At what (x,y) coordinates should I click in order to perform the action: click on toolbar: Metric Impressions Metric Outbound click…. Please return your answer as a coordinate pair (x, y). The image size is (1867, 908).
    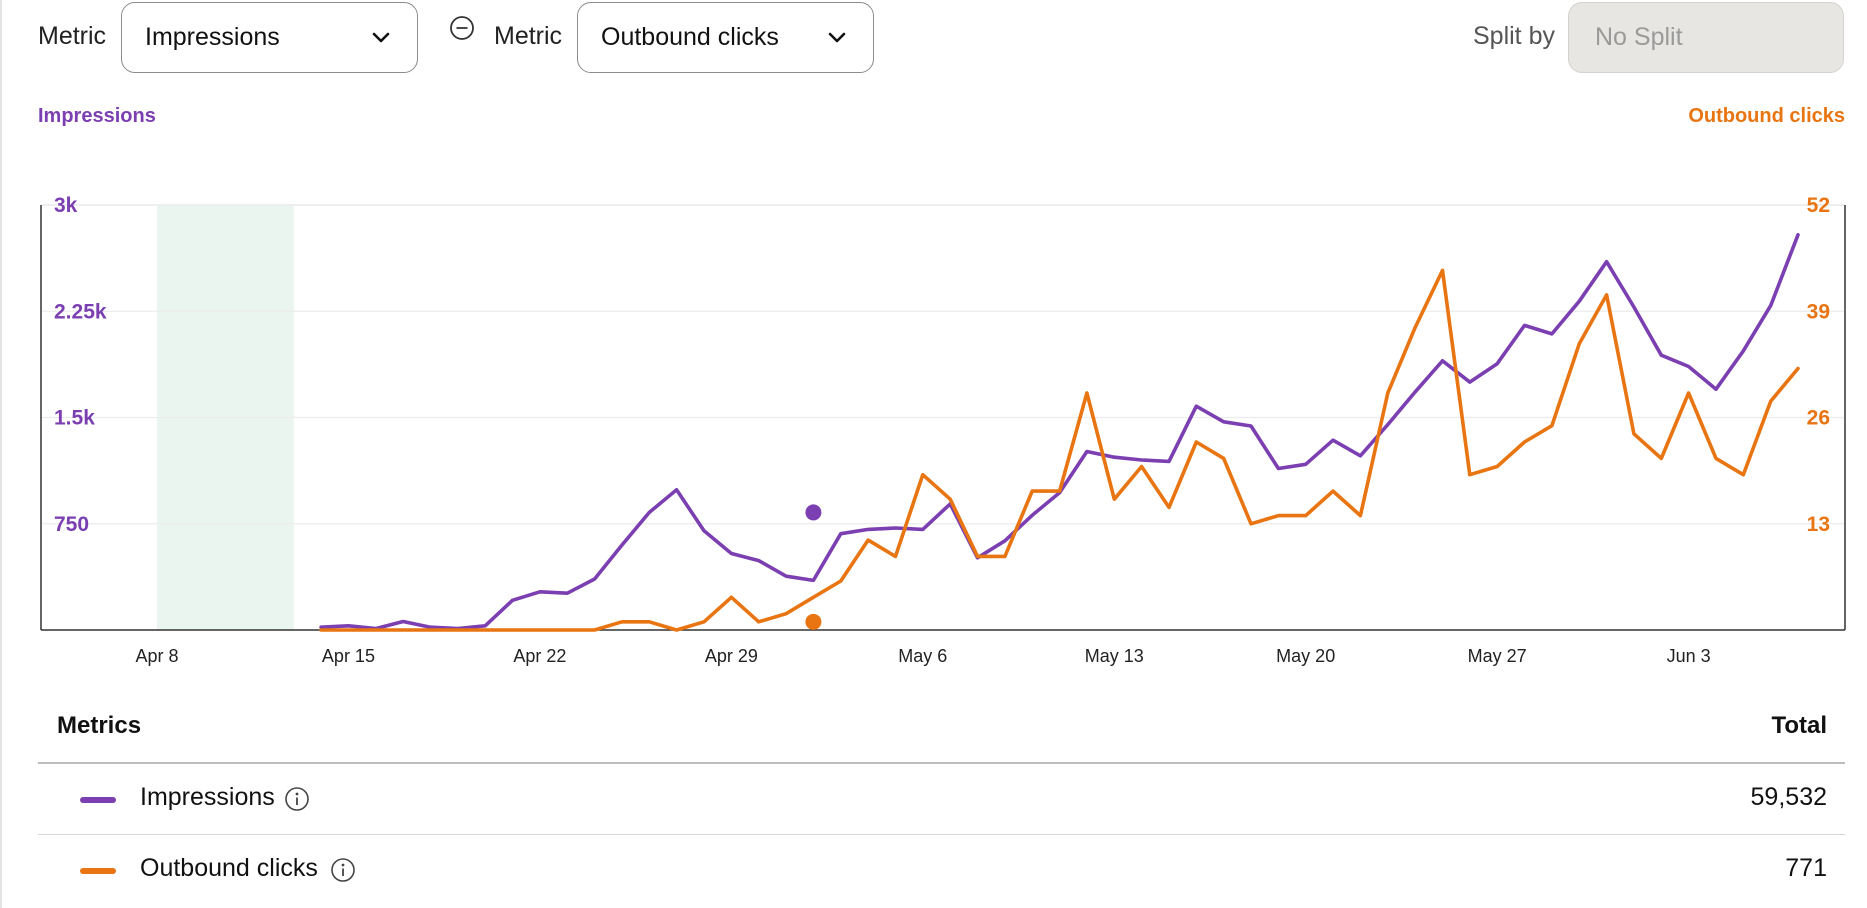
    Looking at the image, I should click on (933, 45).